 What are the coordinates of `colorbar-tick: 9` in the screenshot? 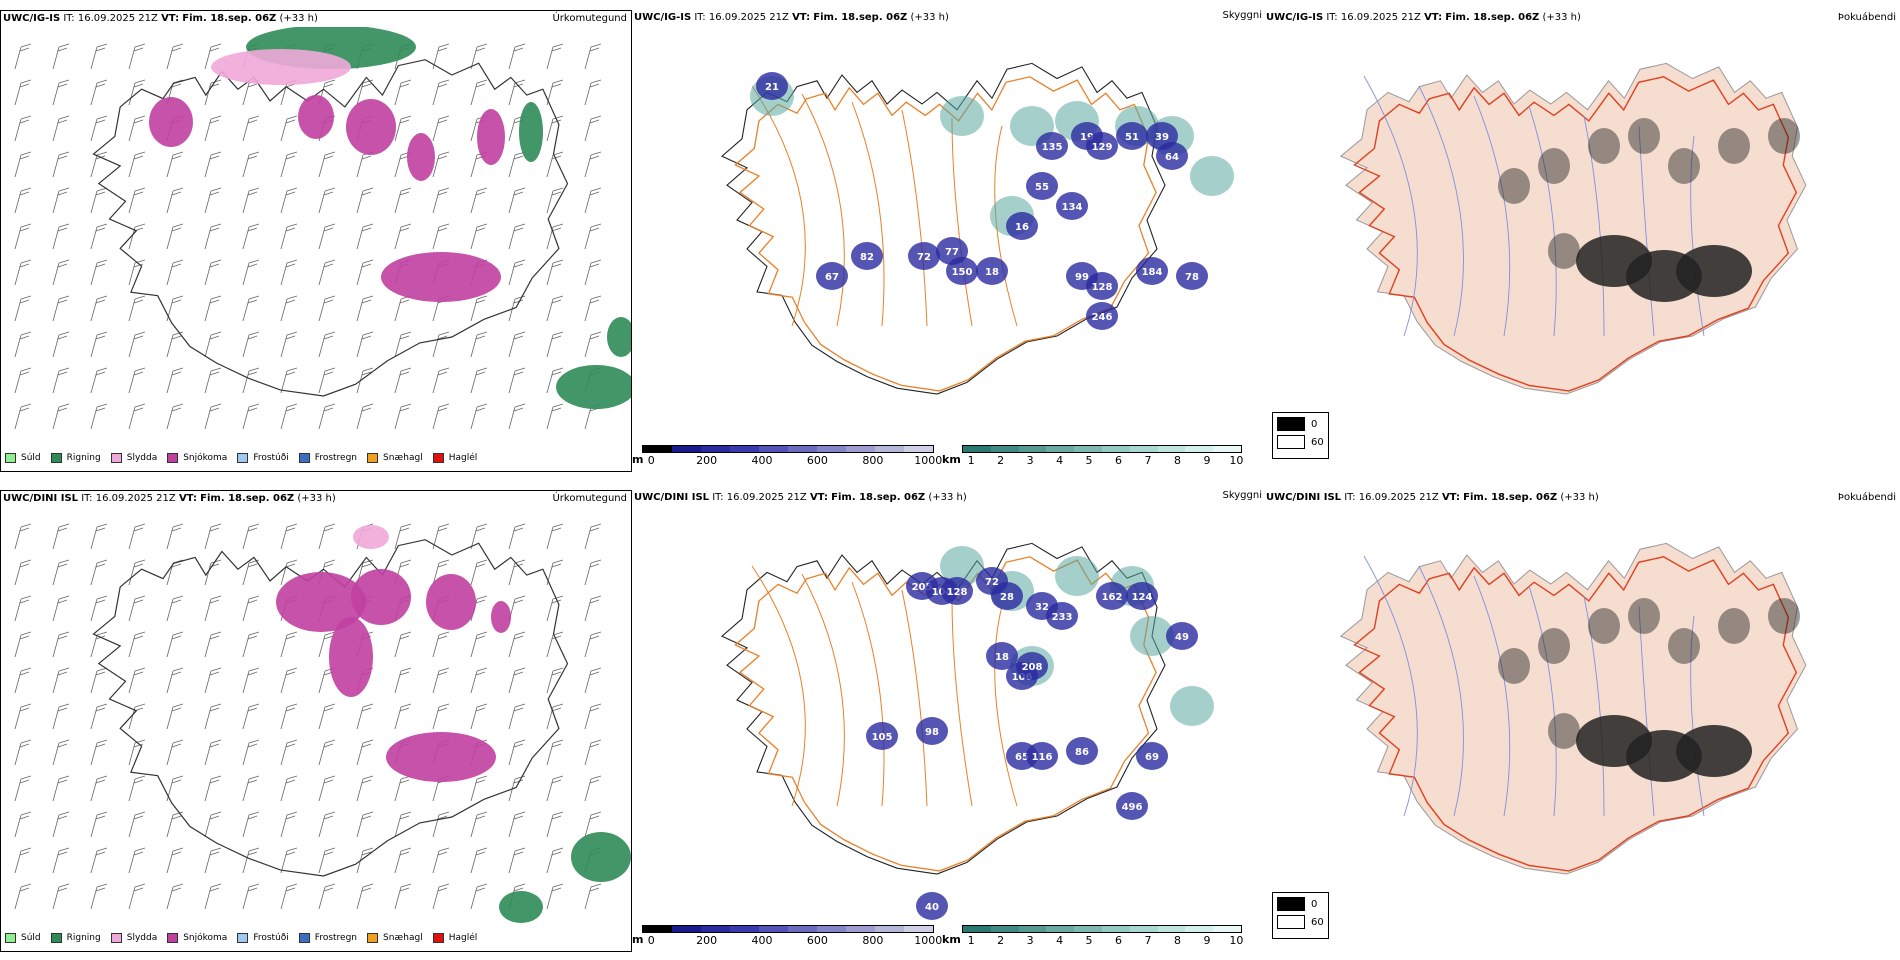 It's located at (1207, 940).